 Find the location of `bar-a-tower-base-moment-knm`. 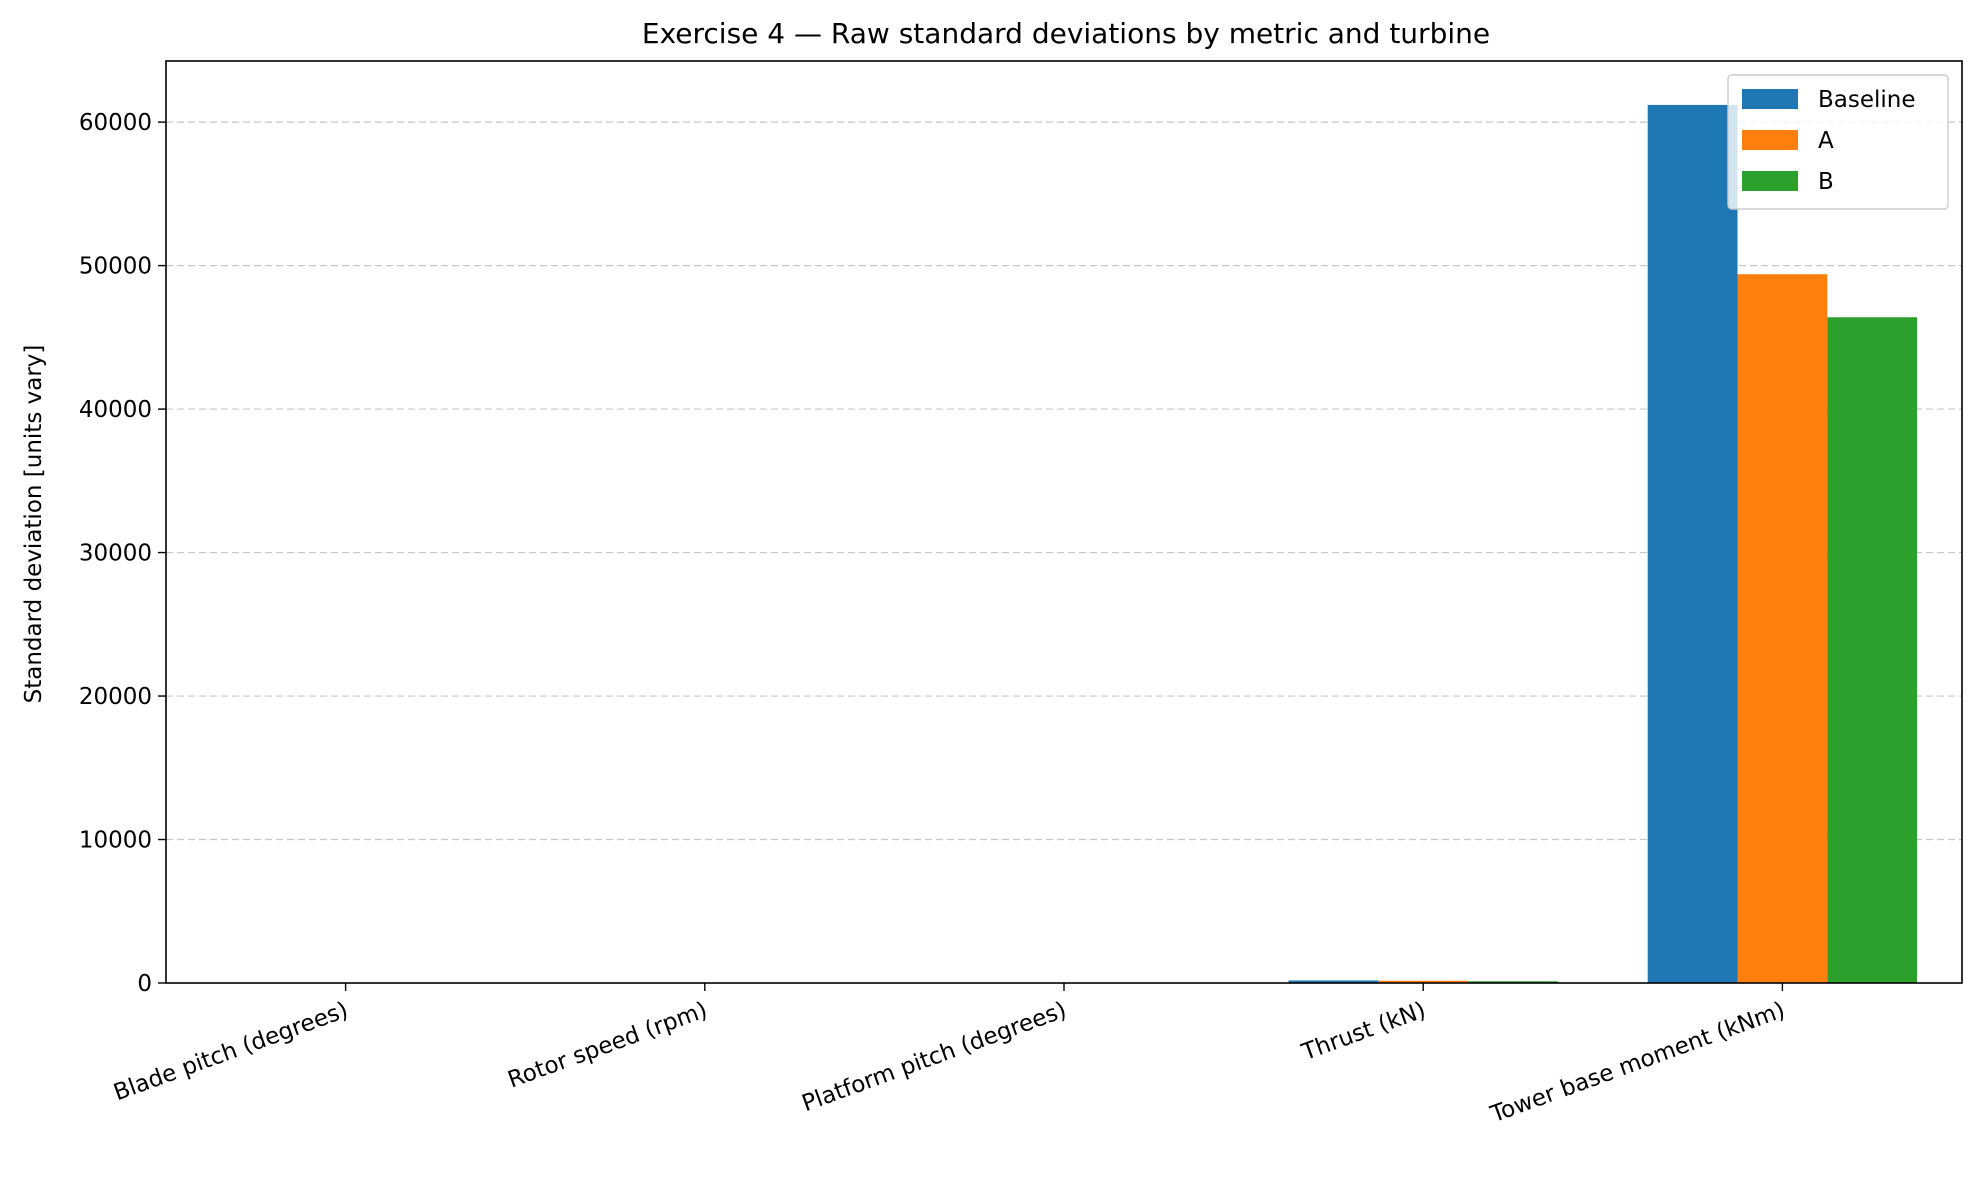

bar-a-tower-base-moment-knm is located at coordinates (1782, 628).